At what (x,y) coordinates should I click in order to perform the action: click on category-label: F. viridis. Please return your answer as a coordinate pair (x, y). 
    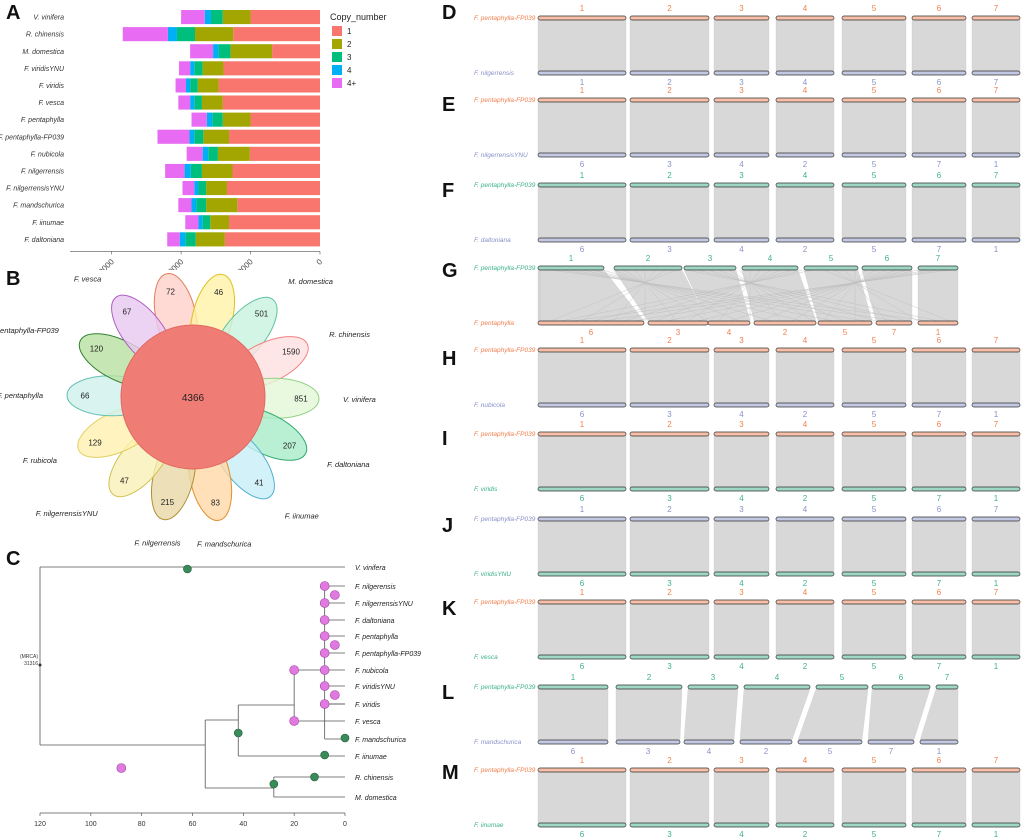
    Looking at the image, I should click on (52, 86).